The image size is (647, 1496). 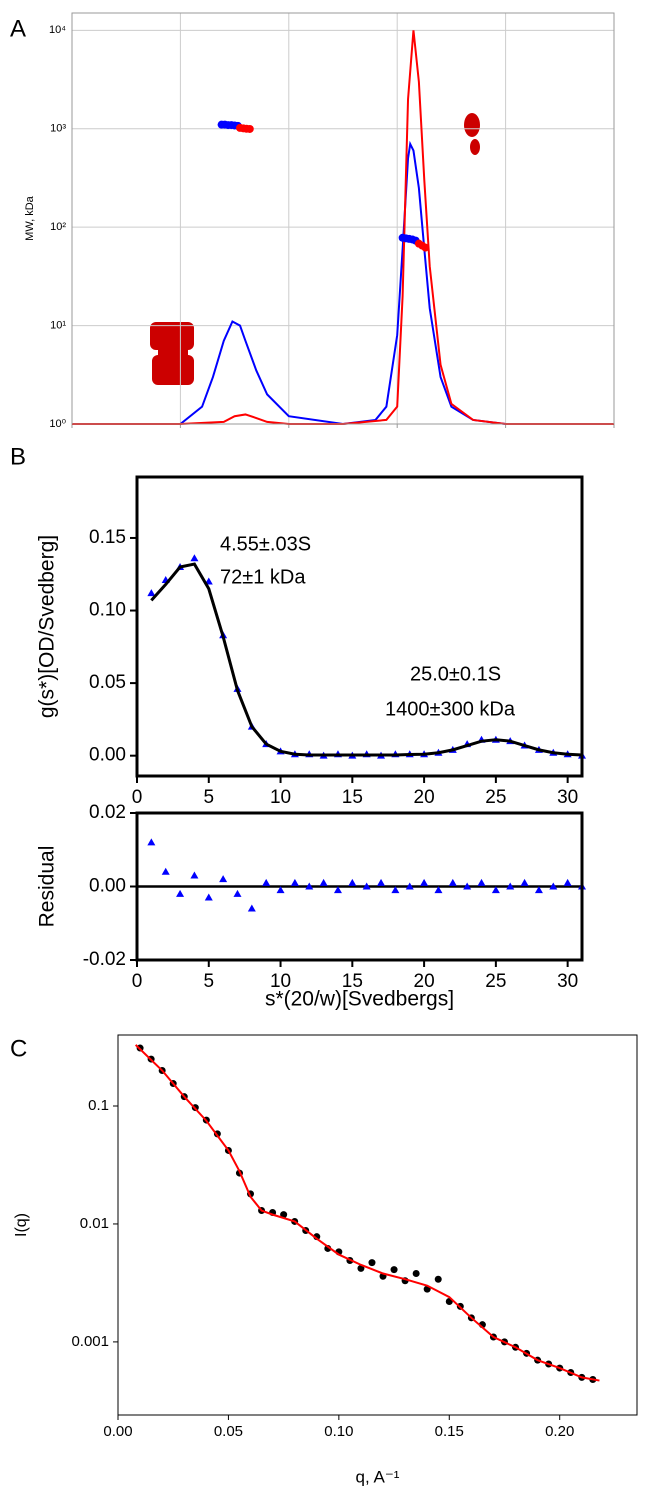 What do you see at coordinates (58, 227) in the screenshot?
I see `y-tick-label: 10²` at bounding box center [58, 227].